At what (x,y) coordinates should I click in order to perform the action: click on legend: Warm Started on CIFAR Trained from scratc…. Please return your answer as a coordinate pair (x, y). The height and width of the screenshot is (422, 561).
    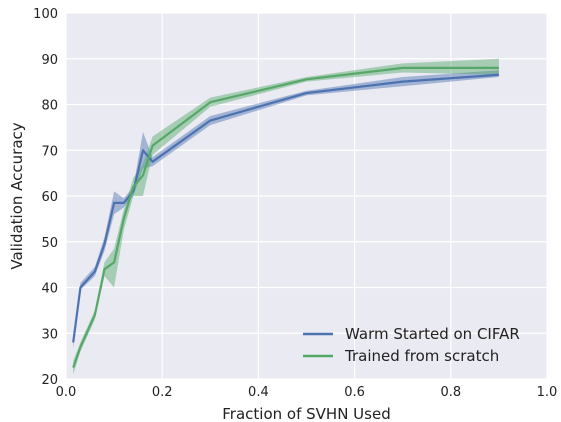
    Looking at the image, I should click on (411, 345).